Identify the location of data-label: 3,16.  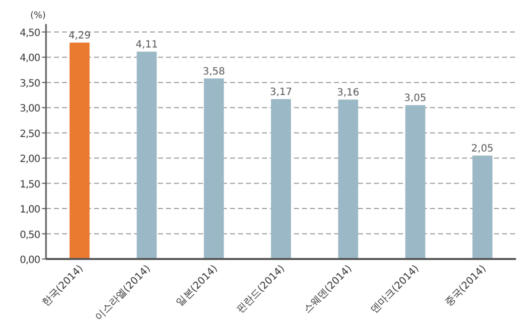
(348, 93).